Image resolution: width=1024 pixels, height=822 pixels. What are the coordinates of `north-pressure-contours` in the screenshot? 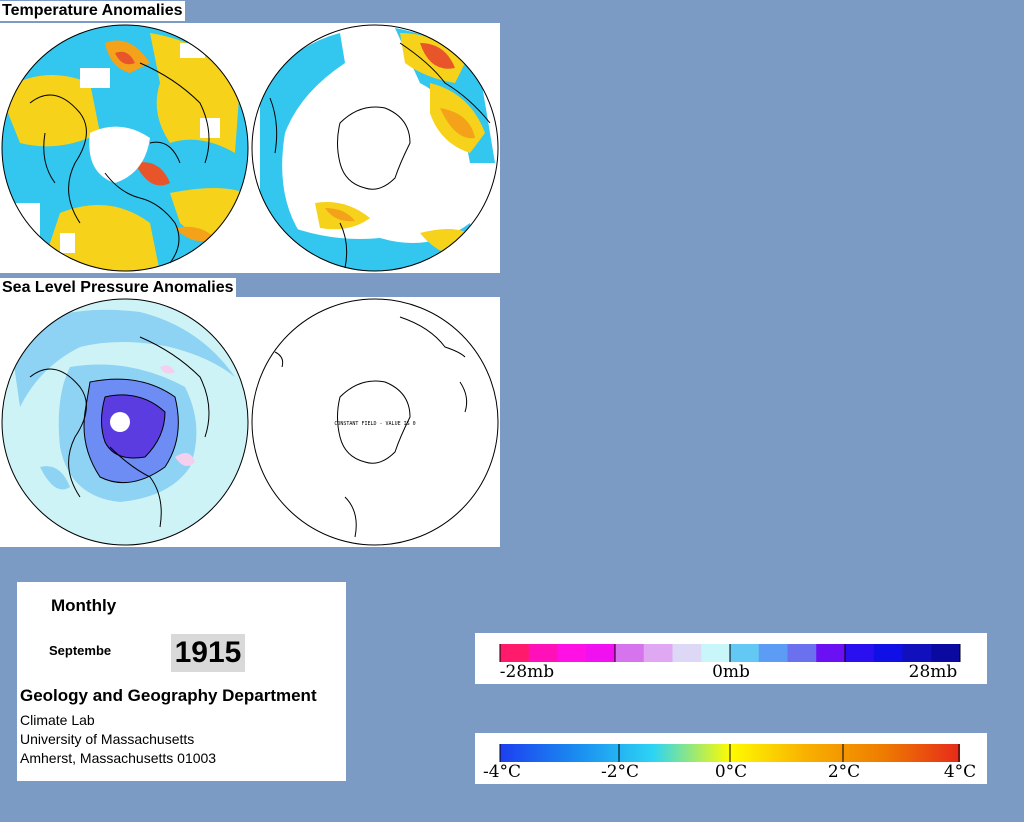 It's located at (119, 432).